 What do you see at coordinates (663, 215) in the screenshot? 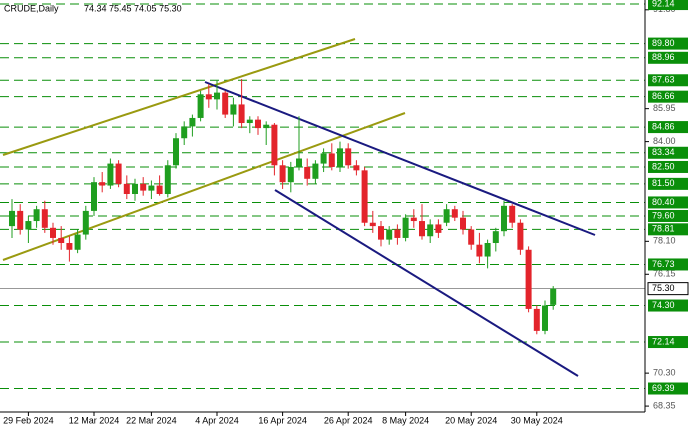
I see `level-label: 79.60` at bounding box center [663, 215].